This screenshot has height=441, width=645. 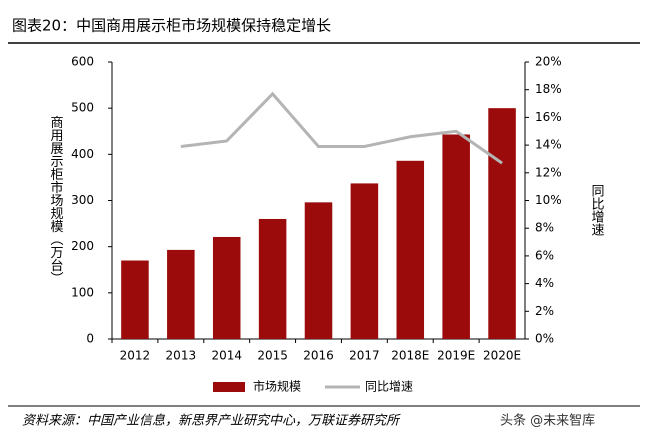 I want to click on y2-tick-label: 8%, so click(x=544, y=228).